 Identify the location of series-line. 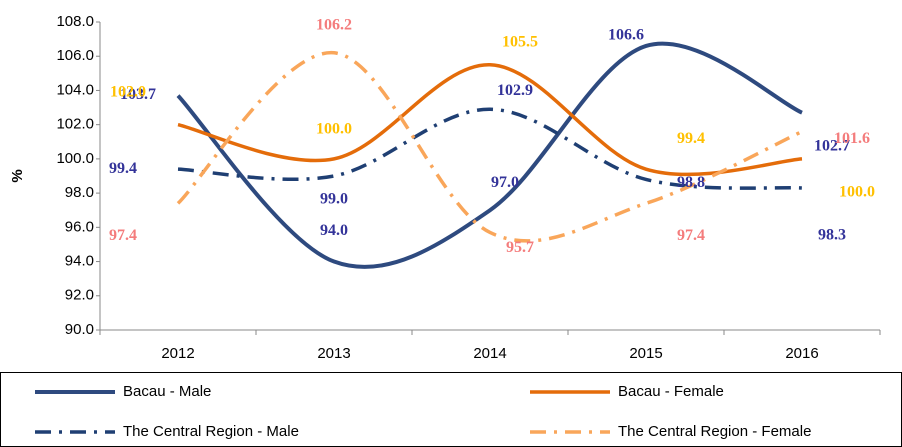
(490, 148).